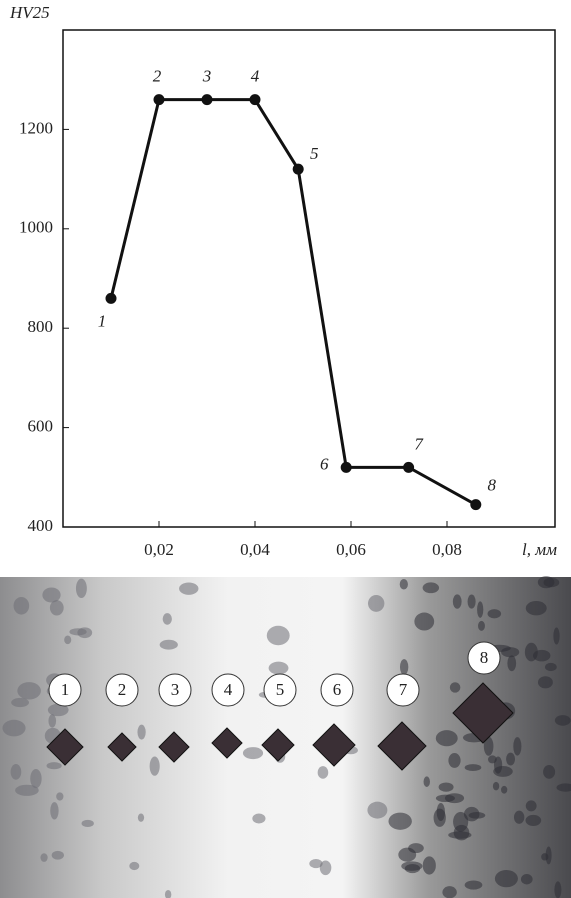 This screenshot has width=571, height=898. Describe the element at coordinates (255, 75) in the screenshot. I see `point-label: 4` at that location.